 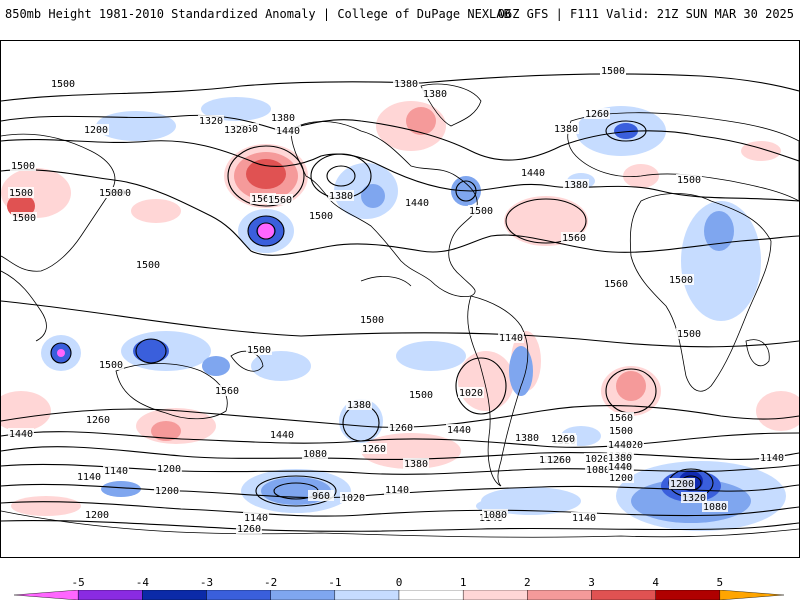 What do you see at coordinates (591, 582) in the screenshot?
I see `colorbar-tick-label: 3` at bounding box center [591, 582].